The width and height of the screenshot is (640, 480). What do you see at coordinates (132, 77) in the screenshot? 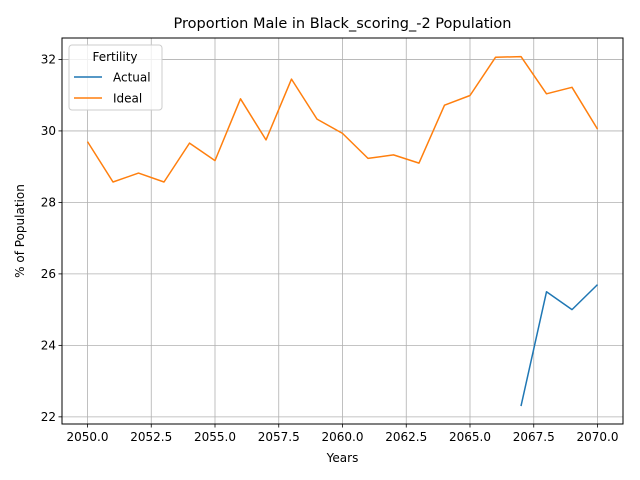
I see `legend-label-actual: Actual` at bounding box center [132, 77].